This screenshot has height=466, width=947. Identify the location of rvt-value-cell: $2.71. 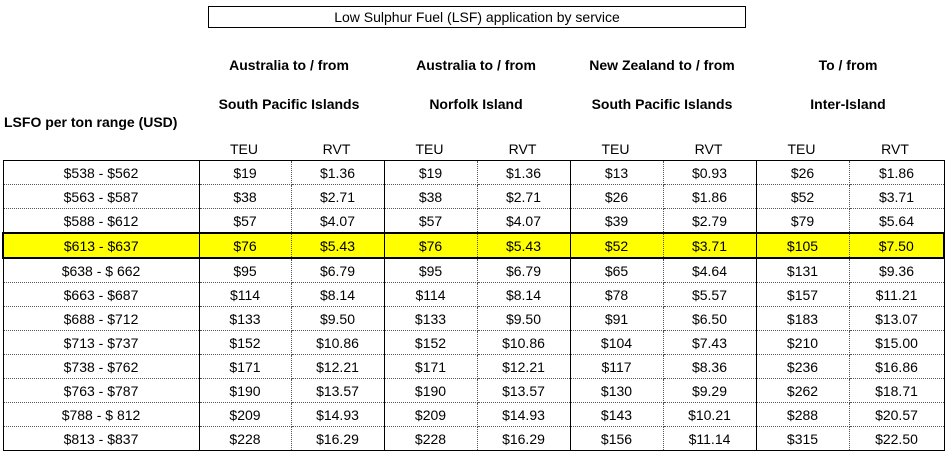
(338, 196).